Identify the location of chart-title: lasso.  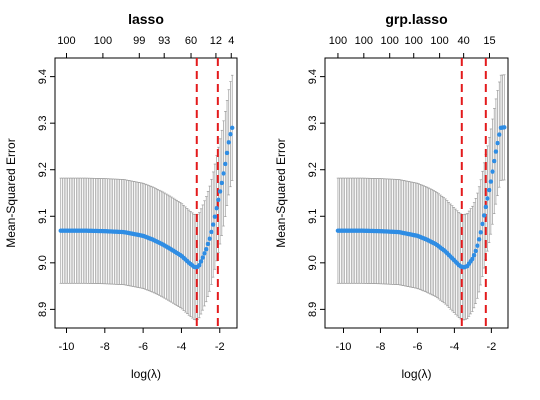
(146, 19).